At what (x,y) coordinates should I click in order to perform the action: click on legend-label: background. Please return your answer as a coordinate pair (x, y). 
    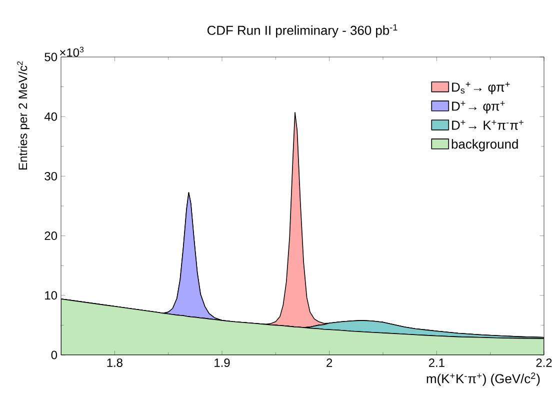
    Looking at the image, I should click on (485, 145).